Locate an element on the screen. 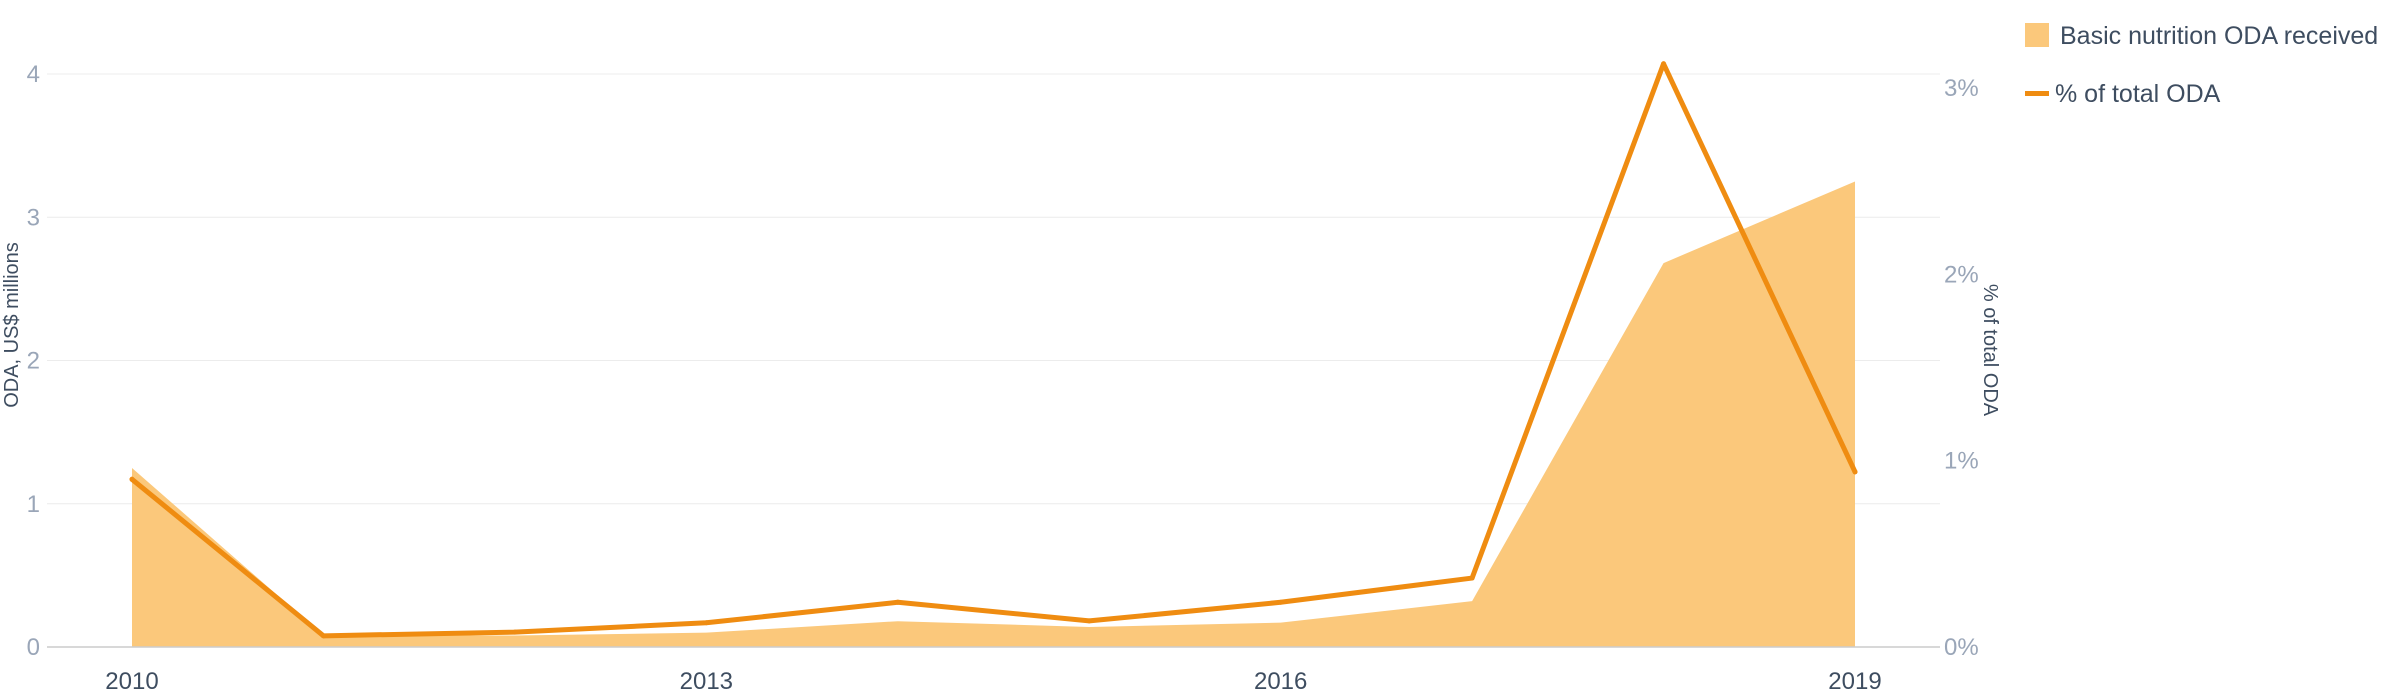 Image resolution: width=2400 pixels, height=700 pixels. line-point-2012 is located at coordinates (515, 632).